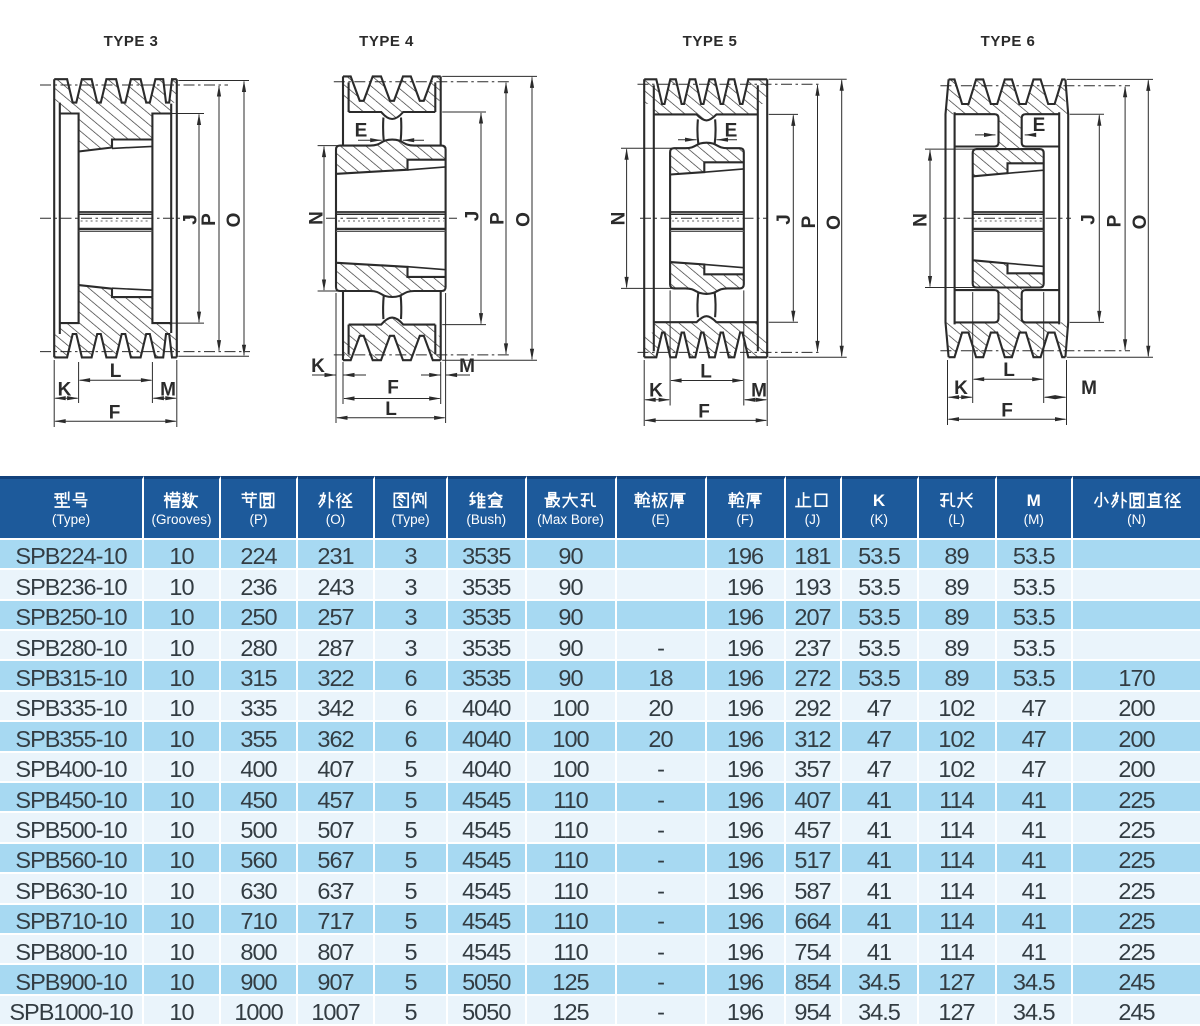 This screenshot has width=1200, height=1026. What do you see at coordinates (710, 41) in the screenshot?
I see `svg-text: TYPE 5` at bounding box center [710, 41].